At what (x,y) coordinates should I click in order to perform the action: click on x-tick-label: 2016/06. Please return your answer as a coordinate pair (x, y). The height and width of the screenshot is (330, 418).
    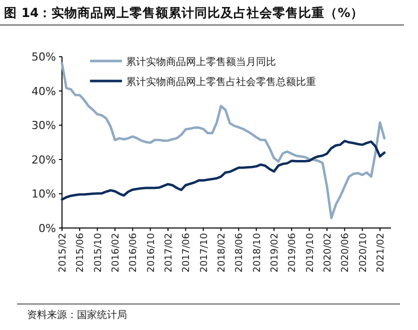
    Looking at the image, I should click on (134, 252).